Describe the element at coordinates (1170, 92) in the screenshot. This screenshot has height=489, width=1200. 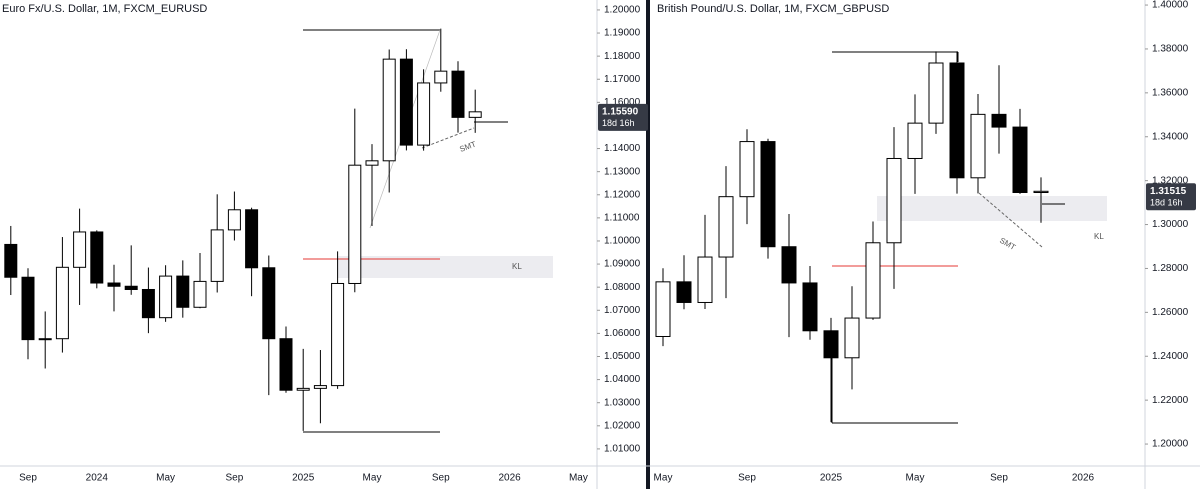
I see `y-tick-label: 1.36000` at that location.